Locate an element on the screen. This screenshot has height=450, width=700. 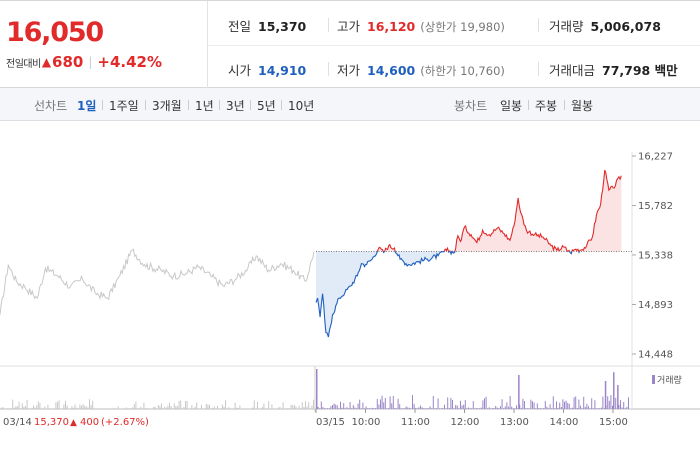
period-3m-button: 3개월 is located at coordinates (167, 106).